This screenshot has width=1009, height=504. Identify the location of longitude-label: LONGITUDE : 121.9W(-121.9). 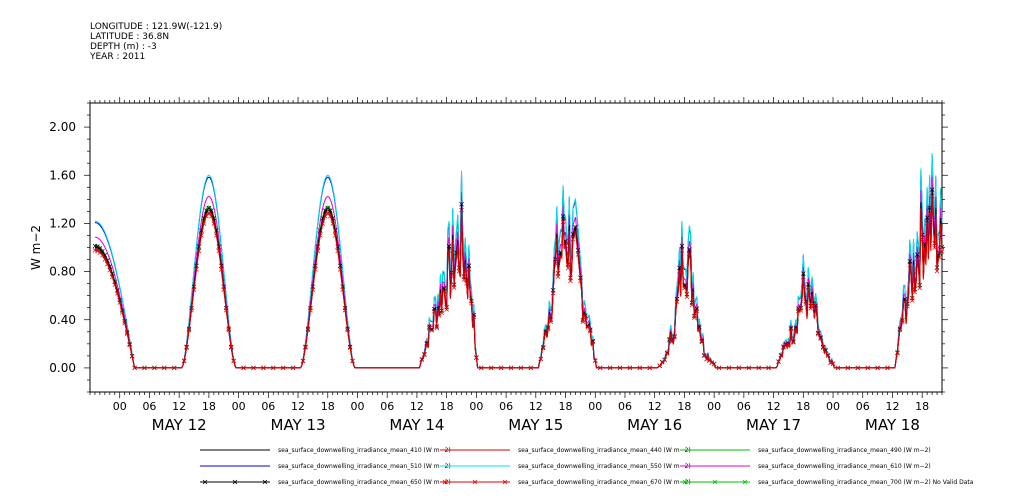
(156, 27).